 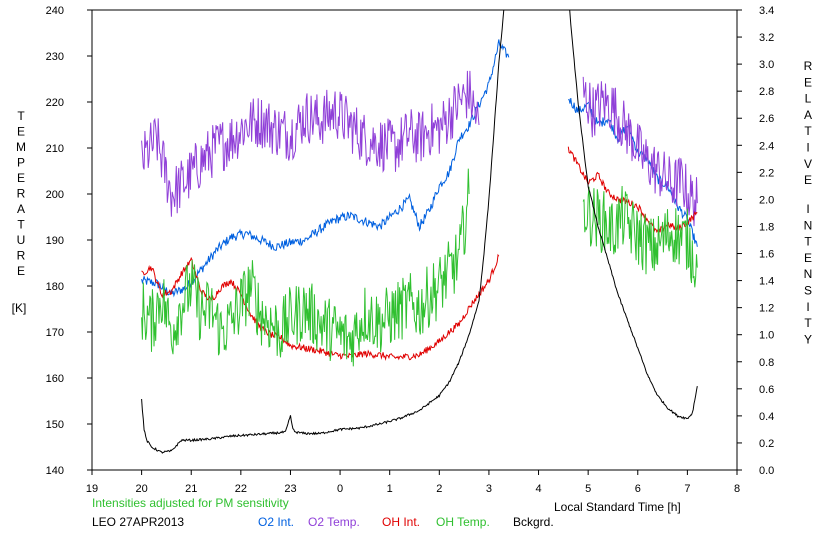 What do you see at coordinates (276, 522) in the screenshot?
I see `legend-o2-int: O2 Int.` at bounding box center [276, 522].